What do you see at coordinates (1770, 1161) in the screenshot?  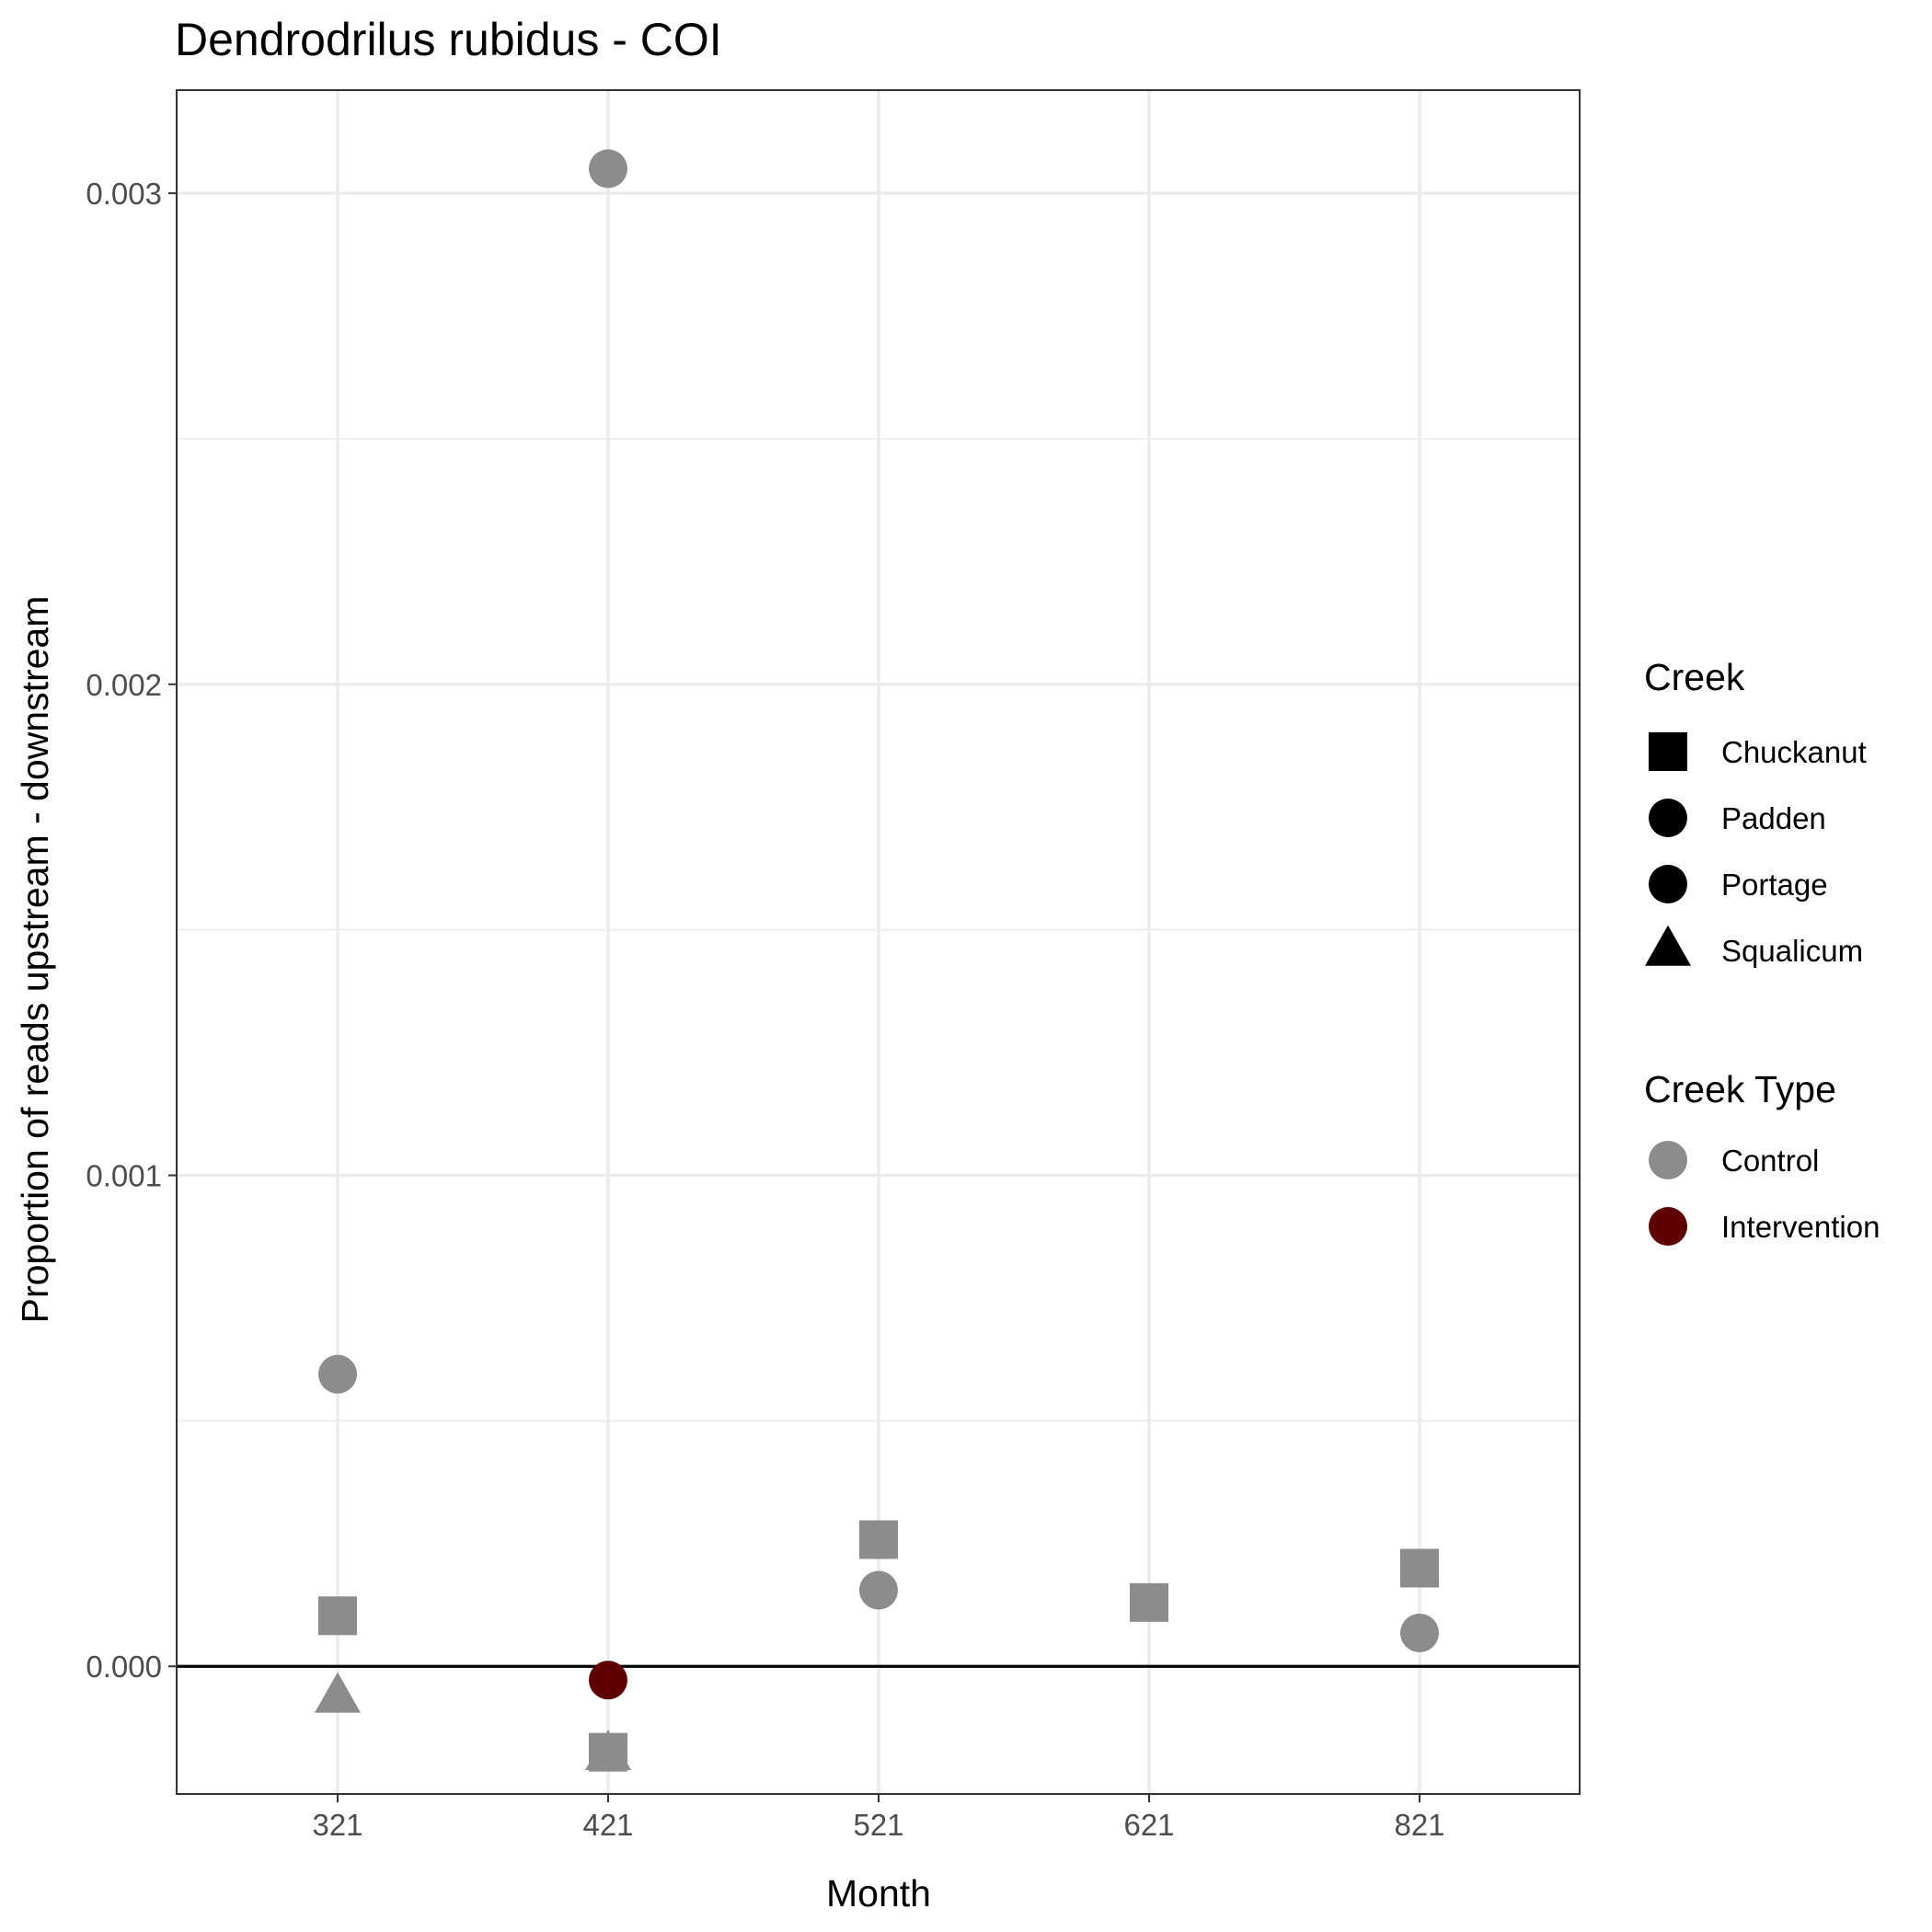 I see `legend-label-creek-type: Control` at bounding box center [1770, 1161].